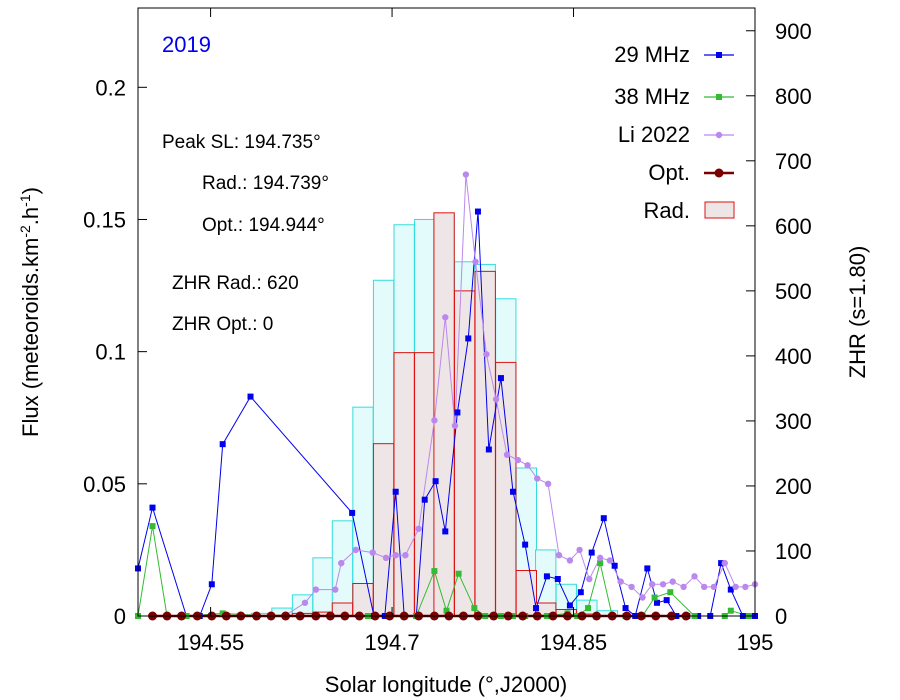 Image resolution: width=900 pixels, height=700 pixels. What do you see at coordinates (667, 210) in the screenshot?
I see `legend-label-rad: Rad.` at bounding box center [667, 210].